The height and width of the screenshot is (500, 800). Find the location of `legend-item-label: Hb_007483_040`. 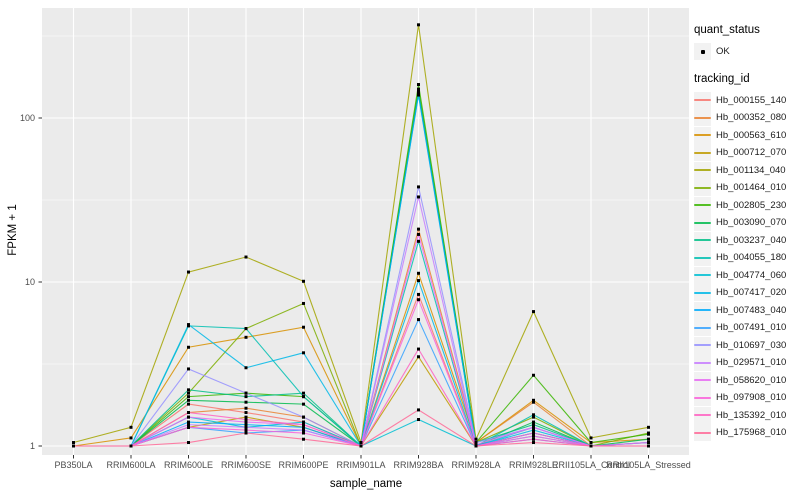

legend-item-label: Hb_007483_040 is located at coordinates (751, 310).